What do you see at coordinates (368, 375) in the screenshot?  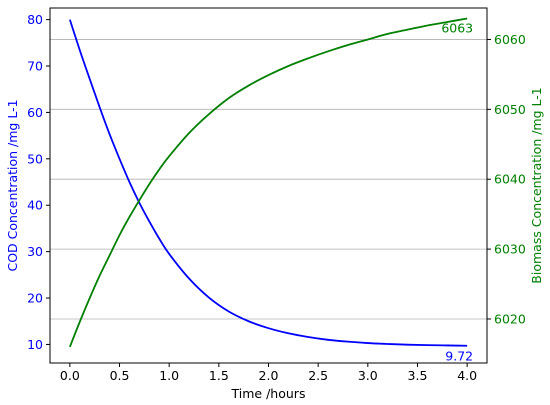 I see `x-tick-label: 3.0` at bounding box center [368, 375].